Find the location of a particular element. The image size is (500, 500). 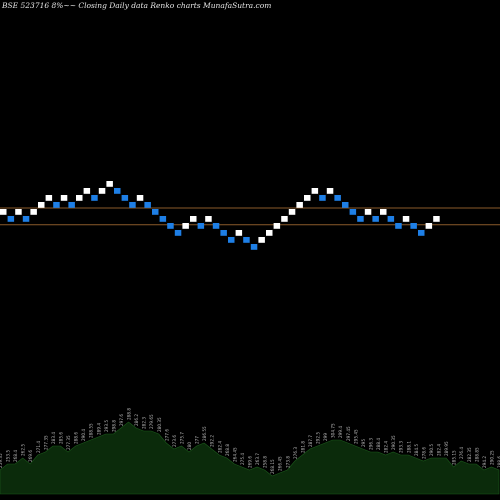

renko-bricks is located at coordinates (220, 215).